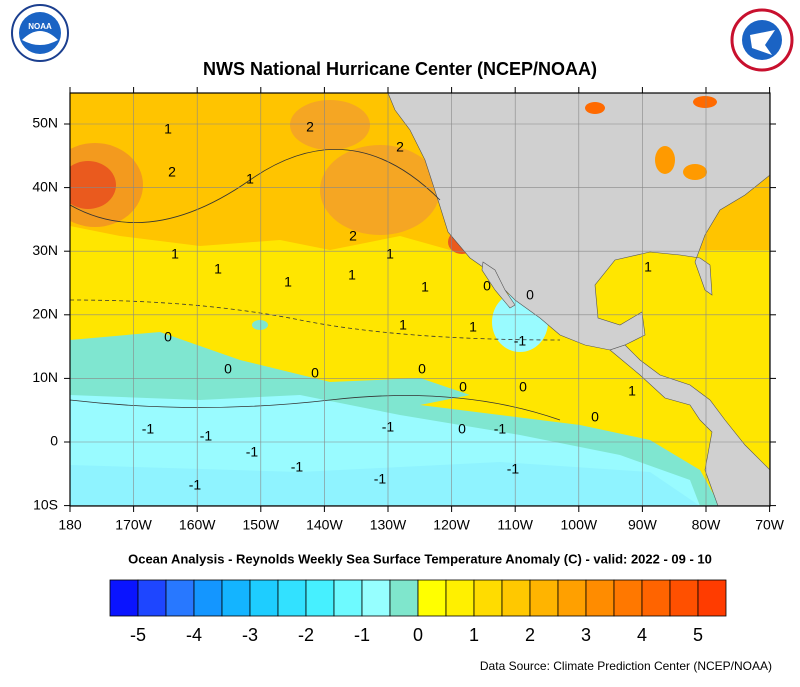 This screenshot has height=687, width=800. What do you see at coordinates (579, 525) in the screenshot?
I see `lon-label: 100W` at bounding box center [579, 525].